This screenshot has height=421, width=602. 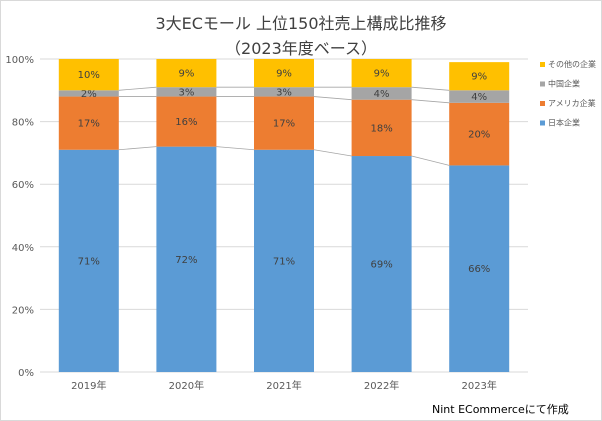 I want to click on data-label: 16%, so click(x=186, y=122).